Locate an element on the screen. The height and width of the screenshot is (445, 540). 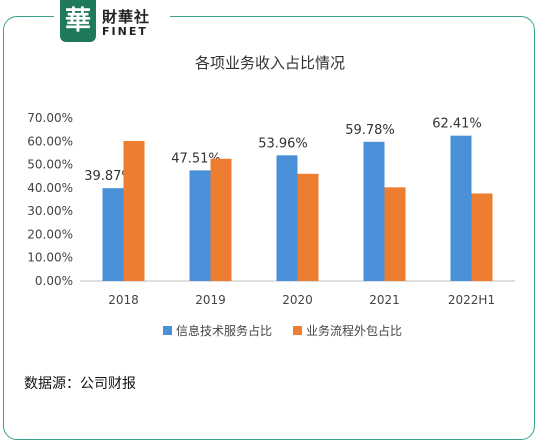
x-tick-label: 2019 is located at coordinates (210, 300).